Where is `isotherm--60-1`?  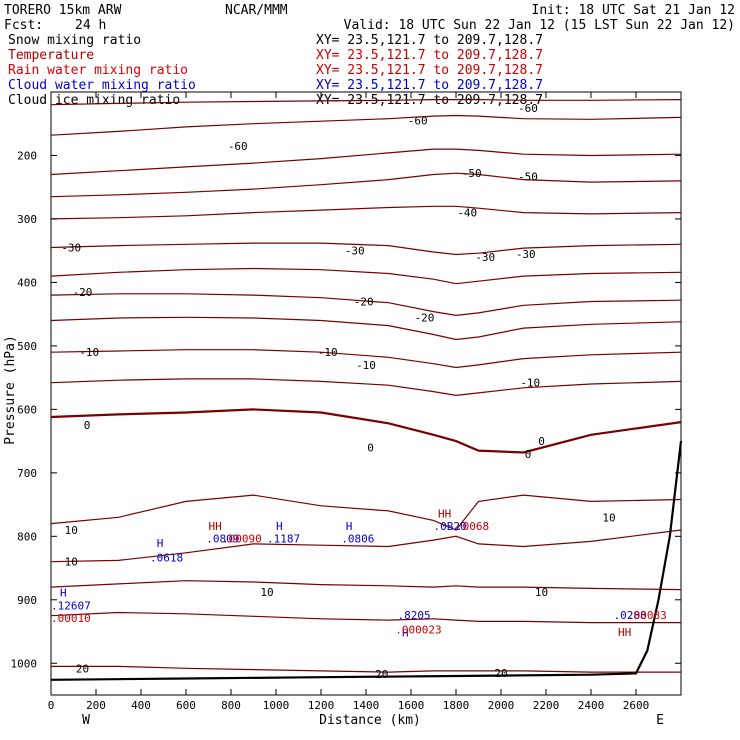
isotherm--60-1 is located at coordinates (366, 102).